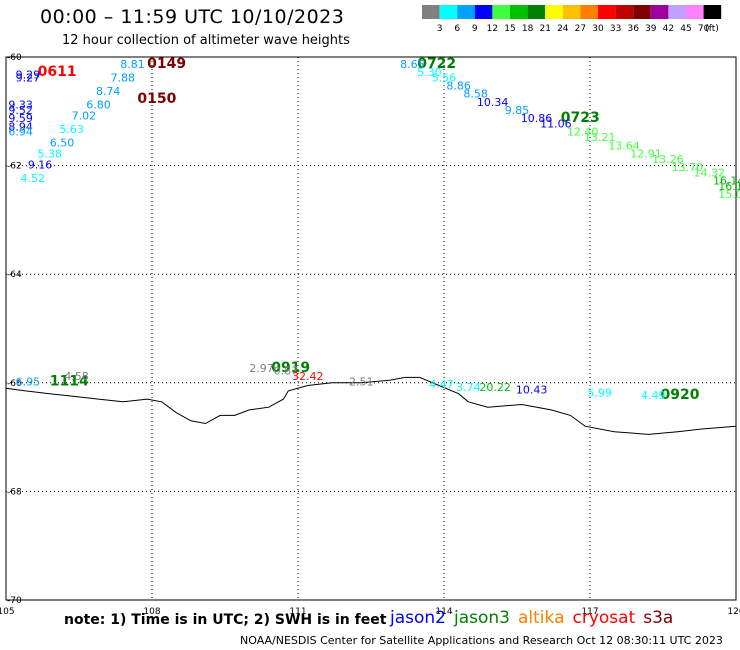  Describe the element at coordinates (712, 28) in the screenshot. I see `color-scale-unit: (ft)` at that location.